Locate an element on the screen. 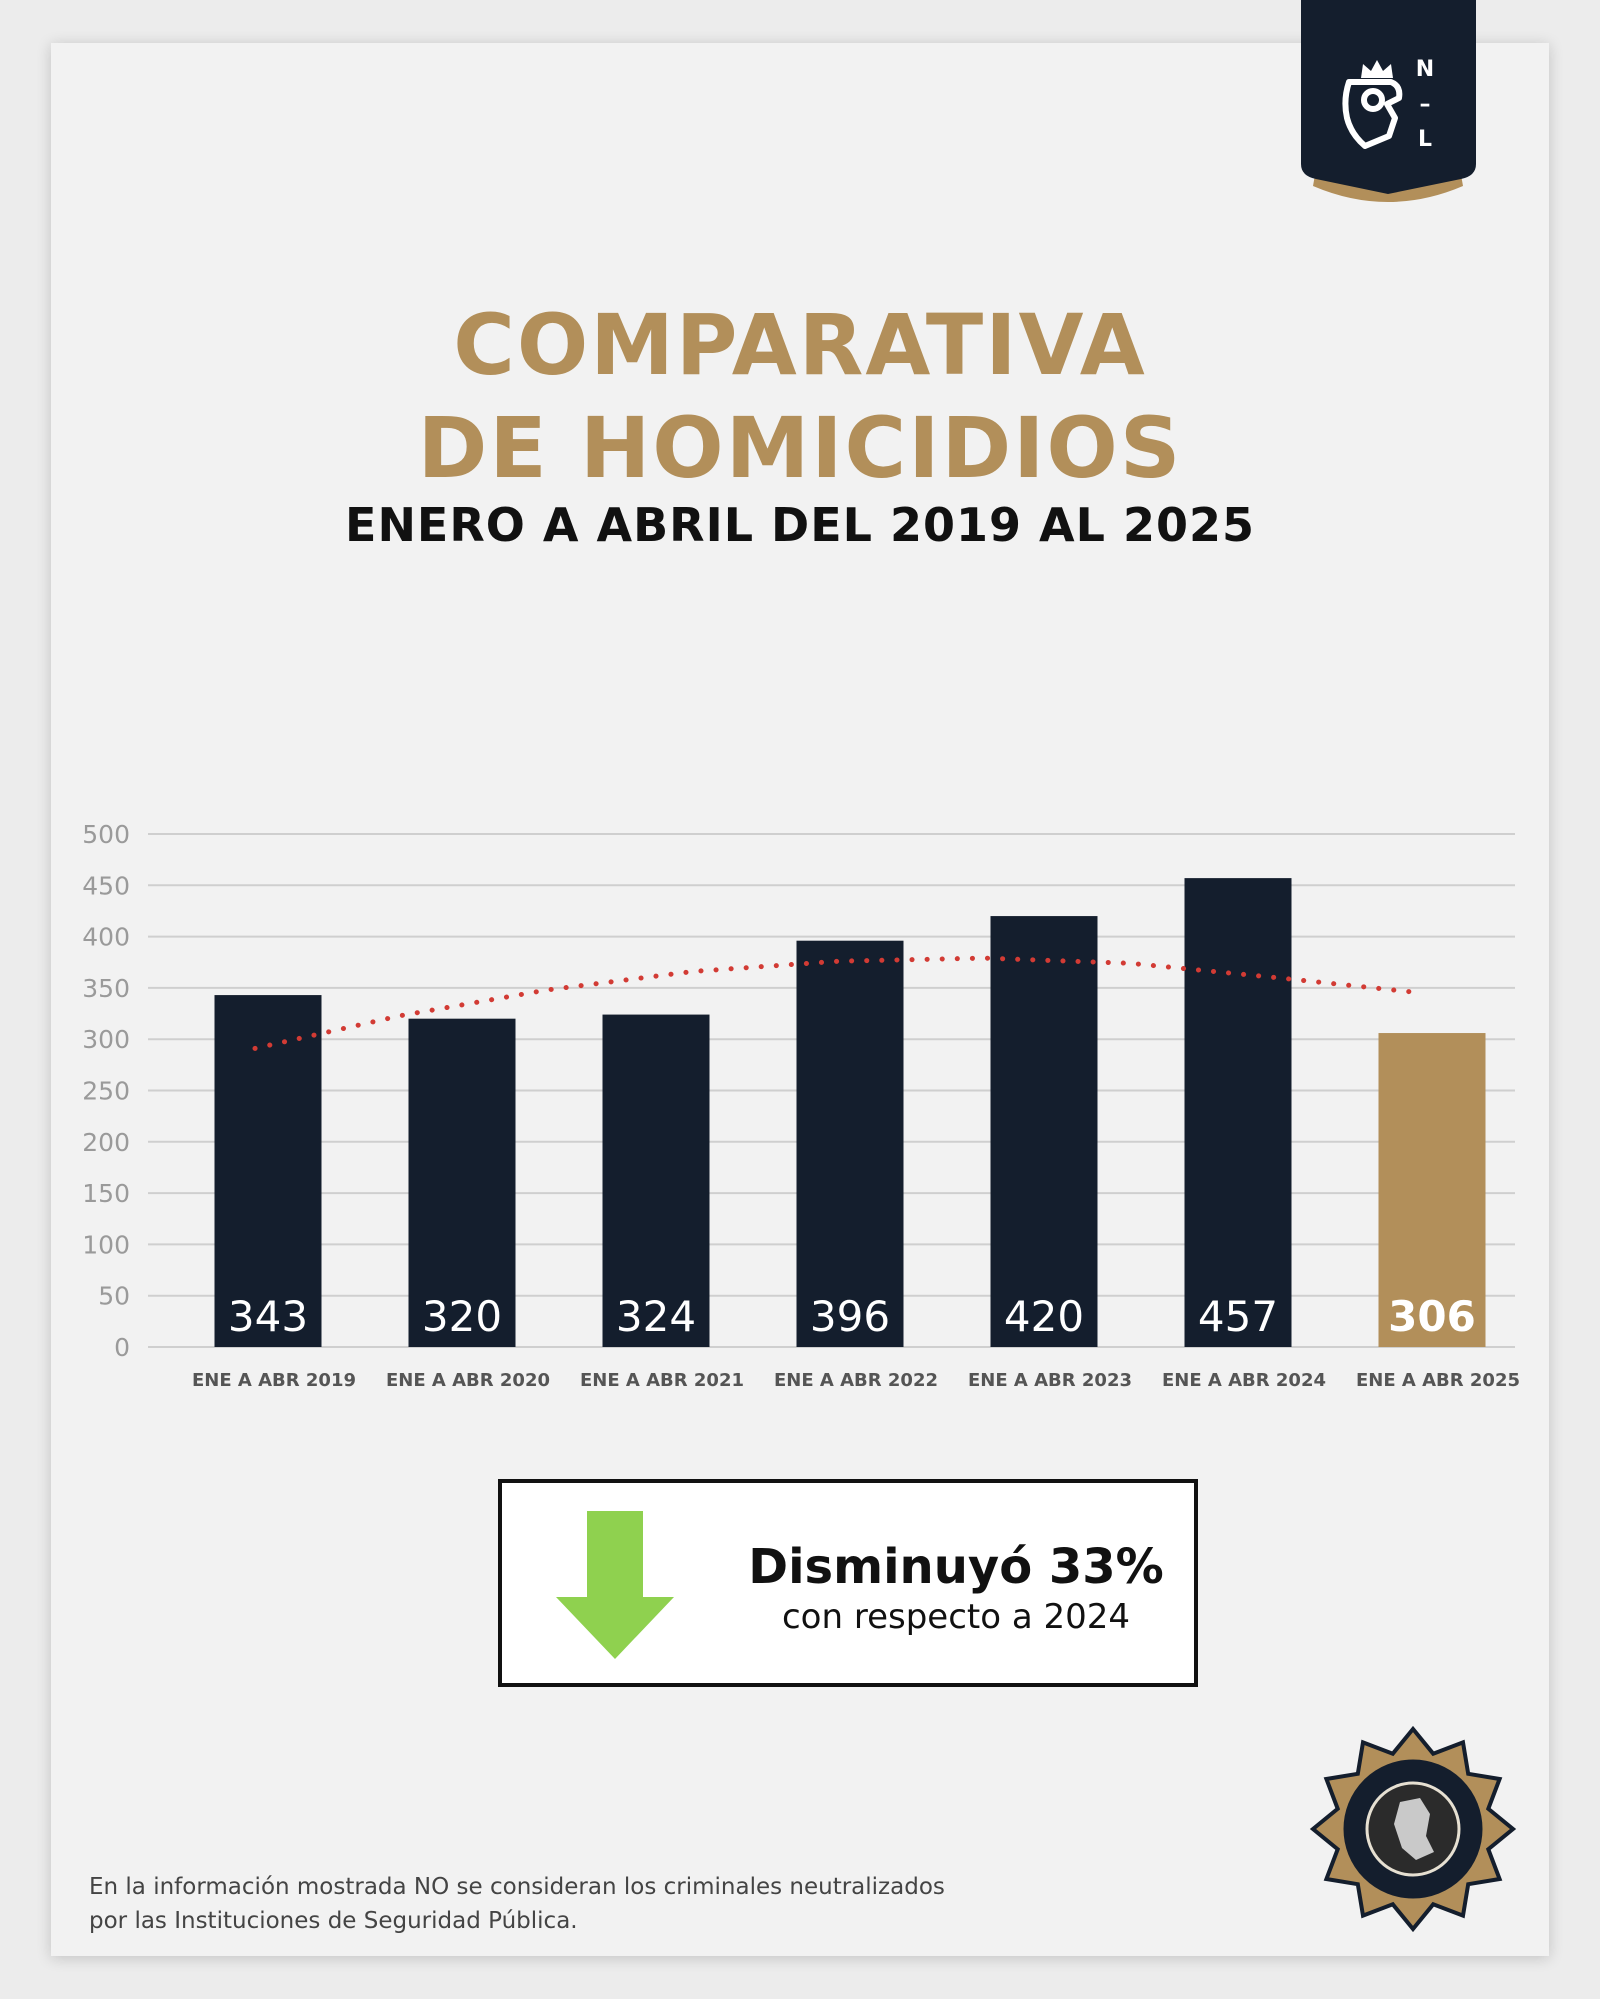 The height and width of the screenshot is (1999, 1600). y-tick-label: 250 is located at coordinates (106, 1091).